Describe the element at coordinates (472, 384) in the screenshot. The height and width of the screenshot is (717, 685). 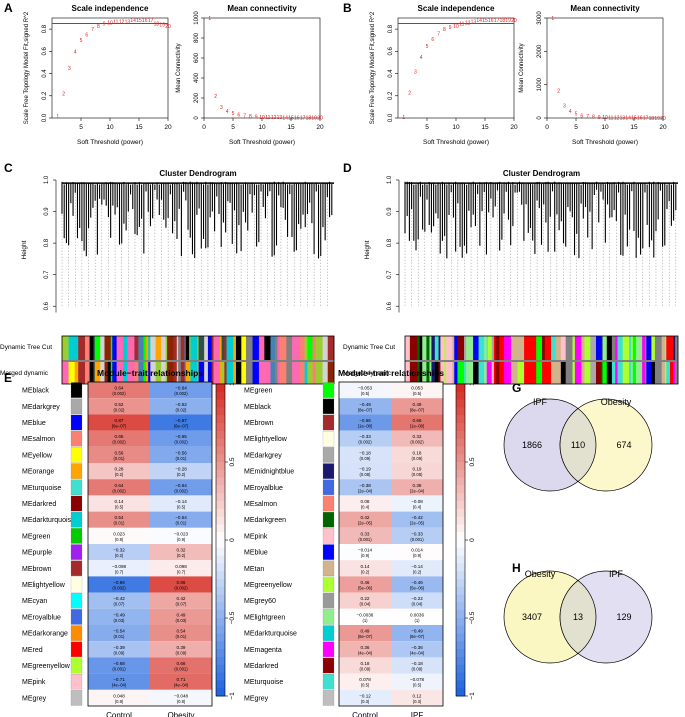
I see `legend-tick-label: 1` at that location.